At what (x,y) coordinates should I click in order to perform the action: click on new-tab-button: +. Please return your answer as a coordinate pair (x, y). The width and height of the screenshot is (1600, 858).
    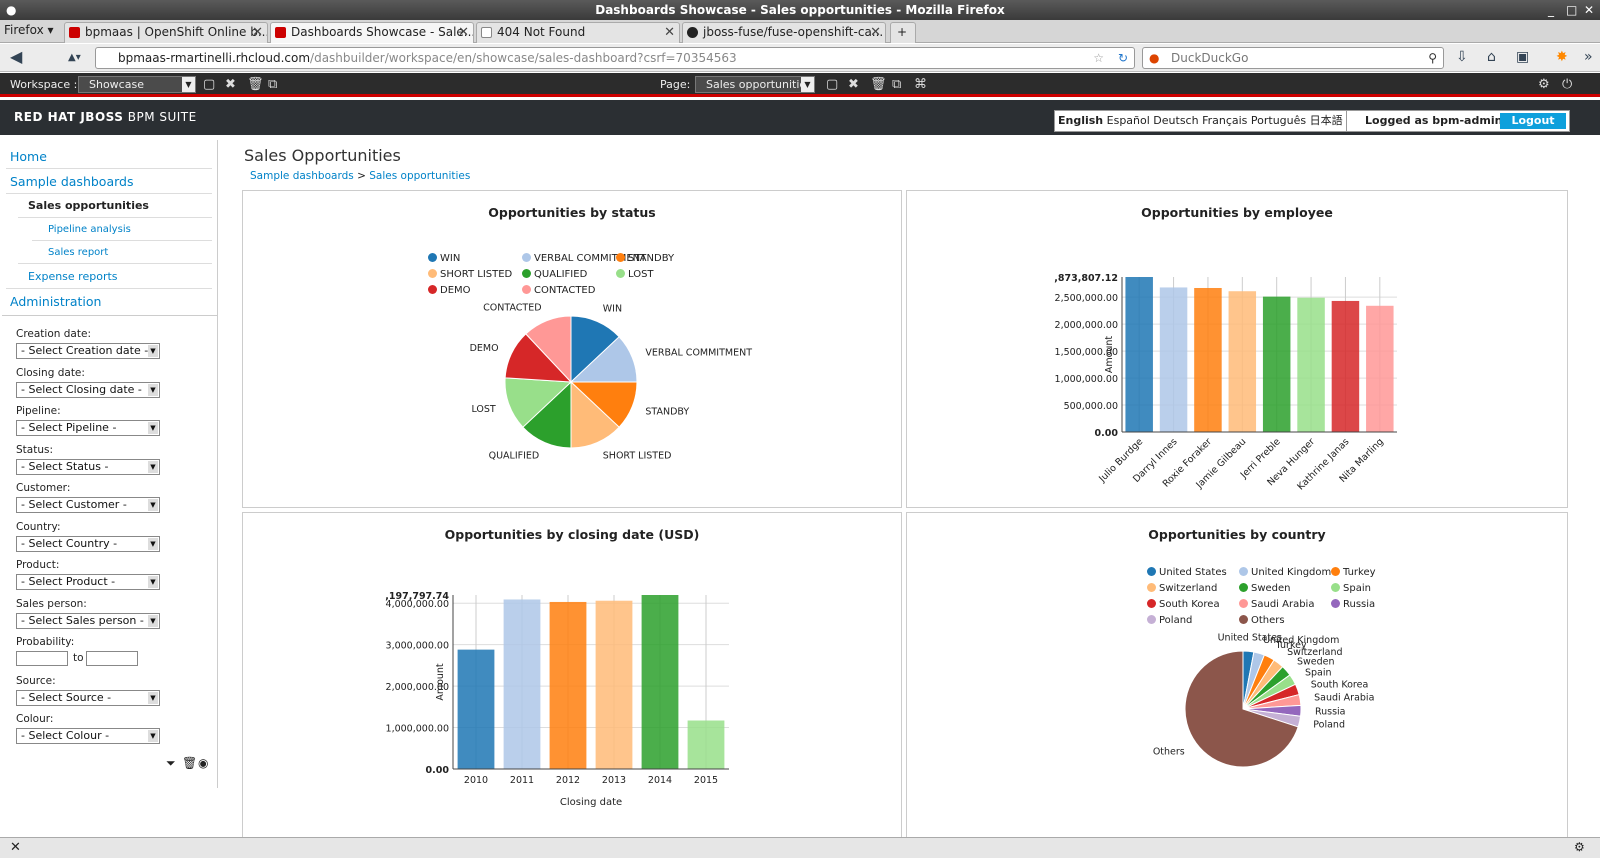
    Looking at the image, I should click on (903, 32).